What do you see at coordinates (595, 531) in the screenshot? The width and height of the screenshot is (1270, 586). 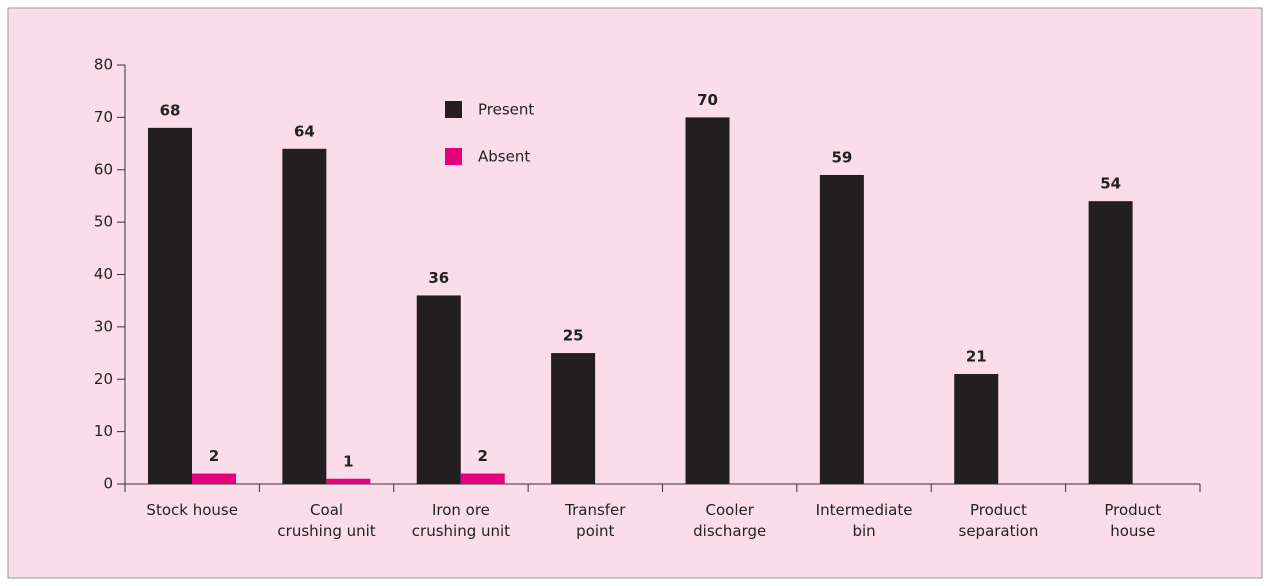 I see `x-tick-label-line: point` at bounding box center [595, 531].